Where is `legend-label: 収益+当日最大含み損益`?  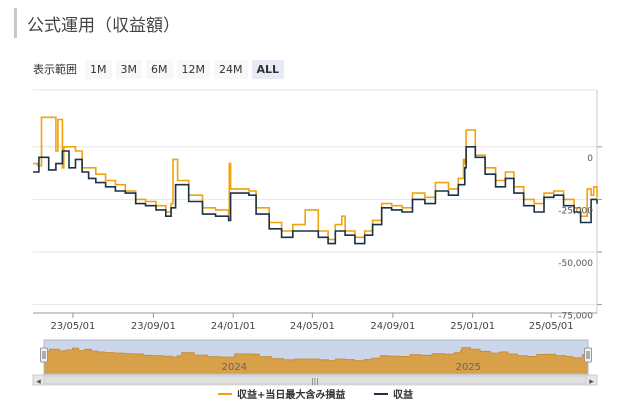 legend-label: 収益+当日最大含み損益 is located at coordinates (291, 394).